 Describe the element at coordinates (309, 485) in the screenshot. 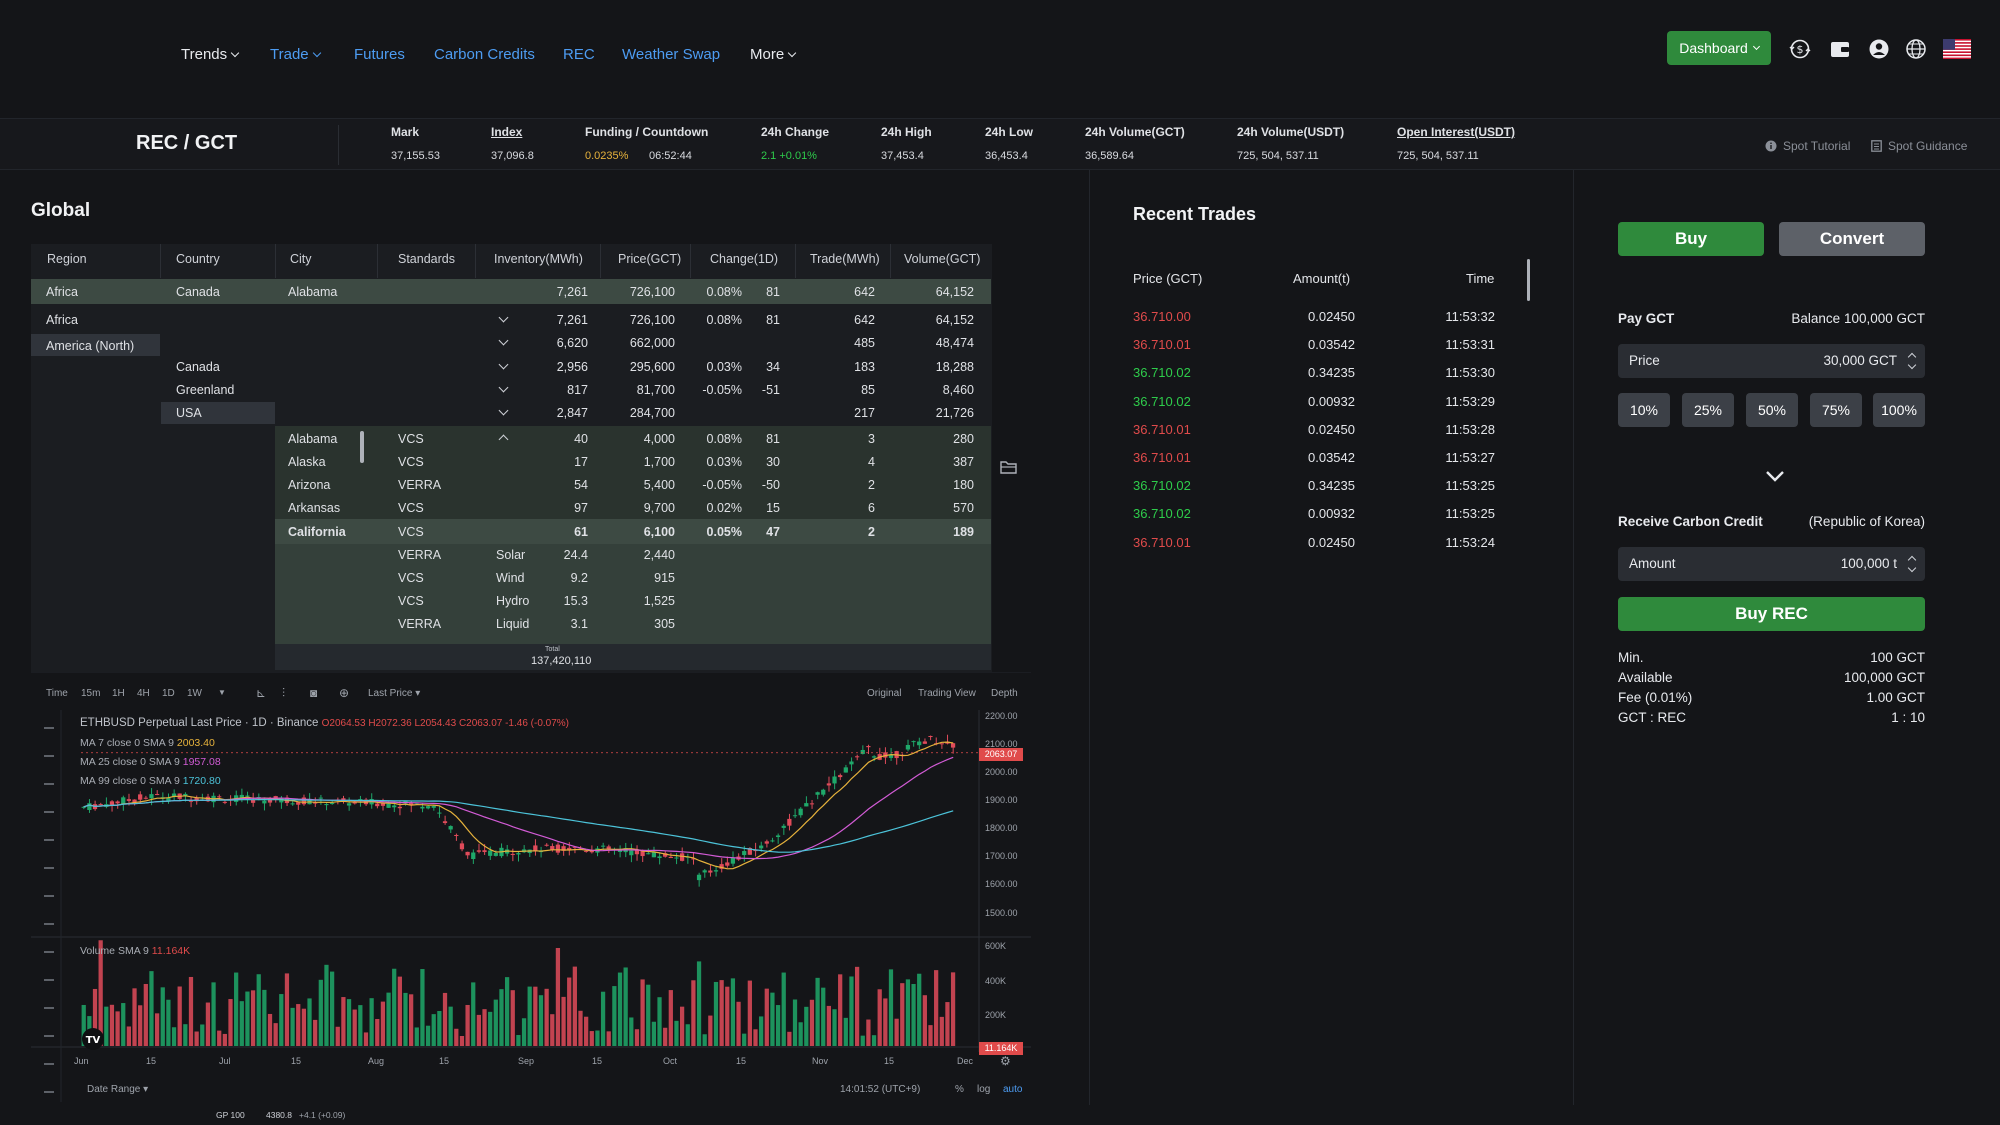

I see `cell-city: Arizona` at that location.